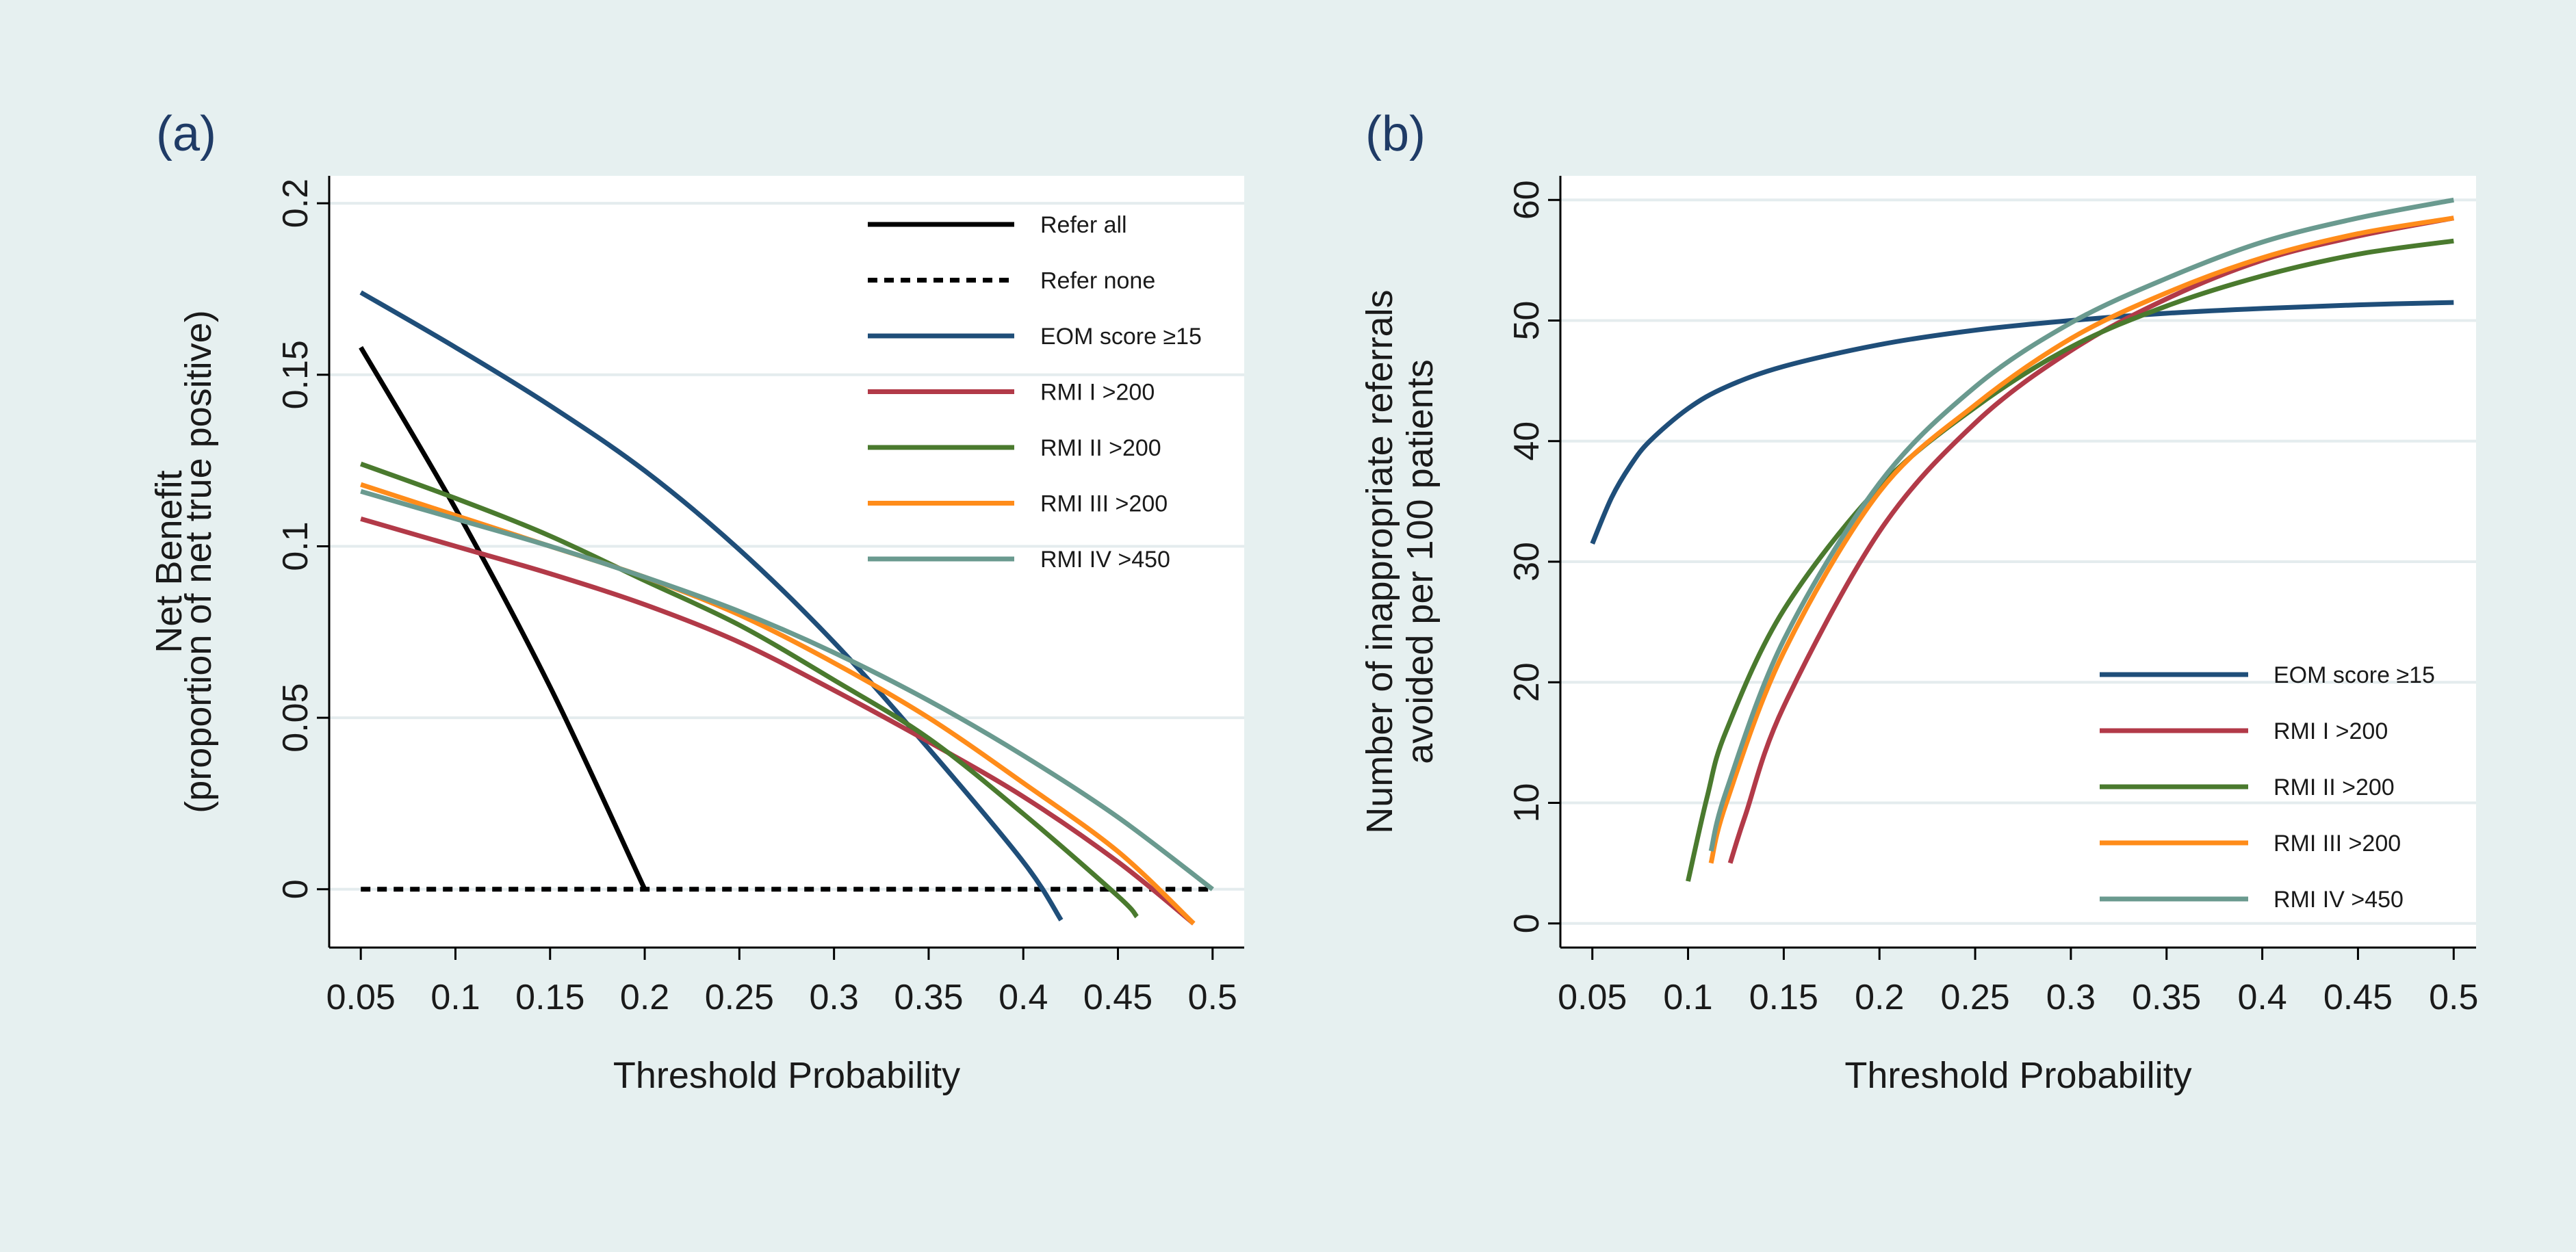  What do you see at coordinates (1527, 682) in the screenshot?
I see `y-tick-label: 20` at bounding box center [1527, 682].